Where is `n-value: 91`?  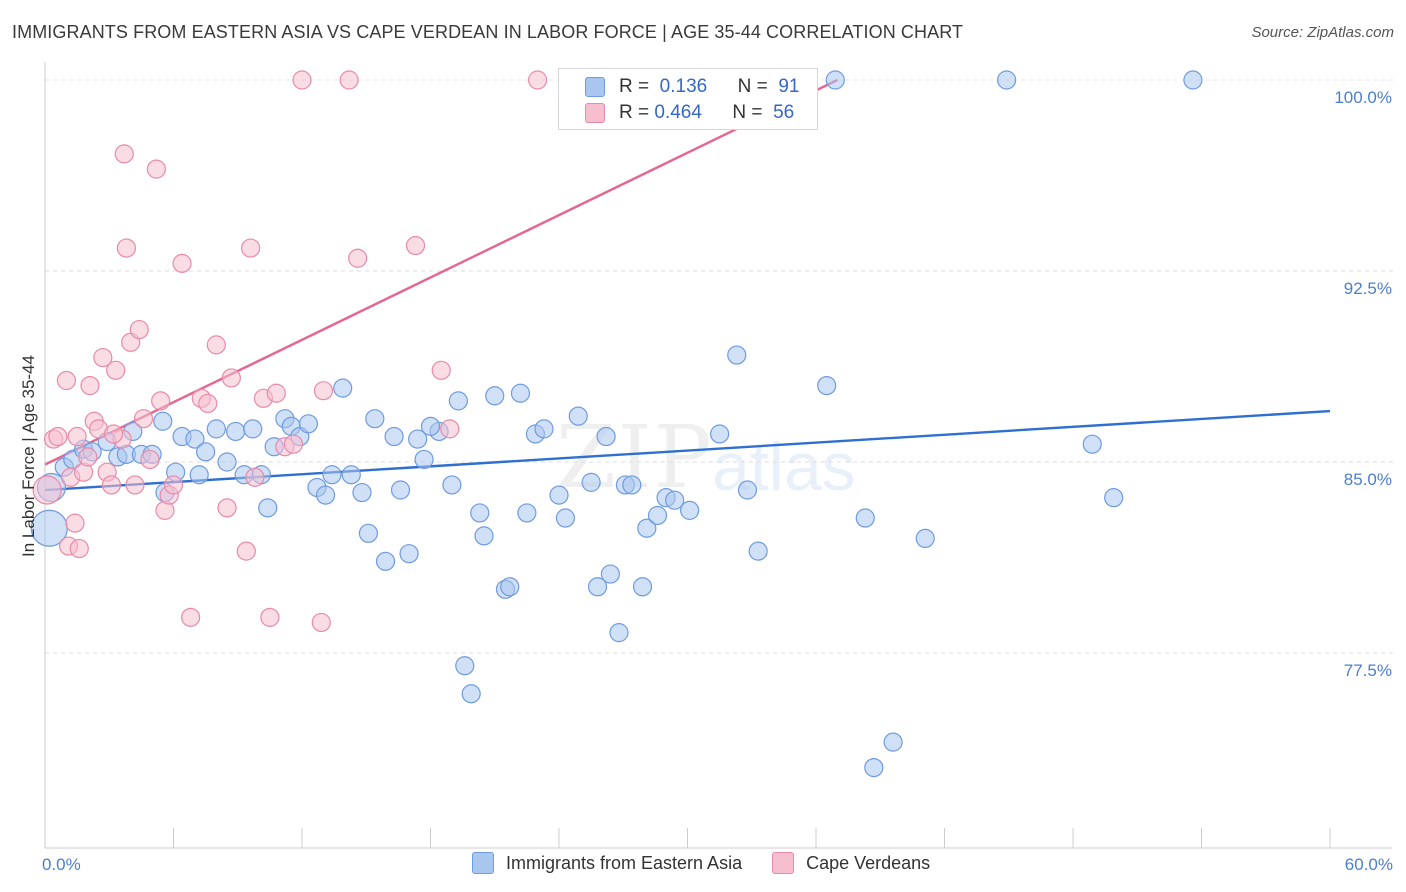 n-value: 91 is located at coordinates (789, 86).